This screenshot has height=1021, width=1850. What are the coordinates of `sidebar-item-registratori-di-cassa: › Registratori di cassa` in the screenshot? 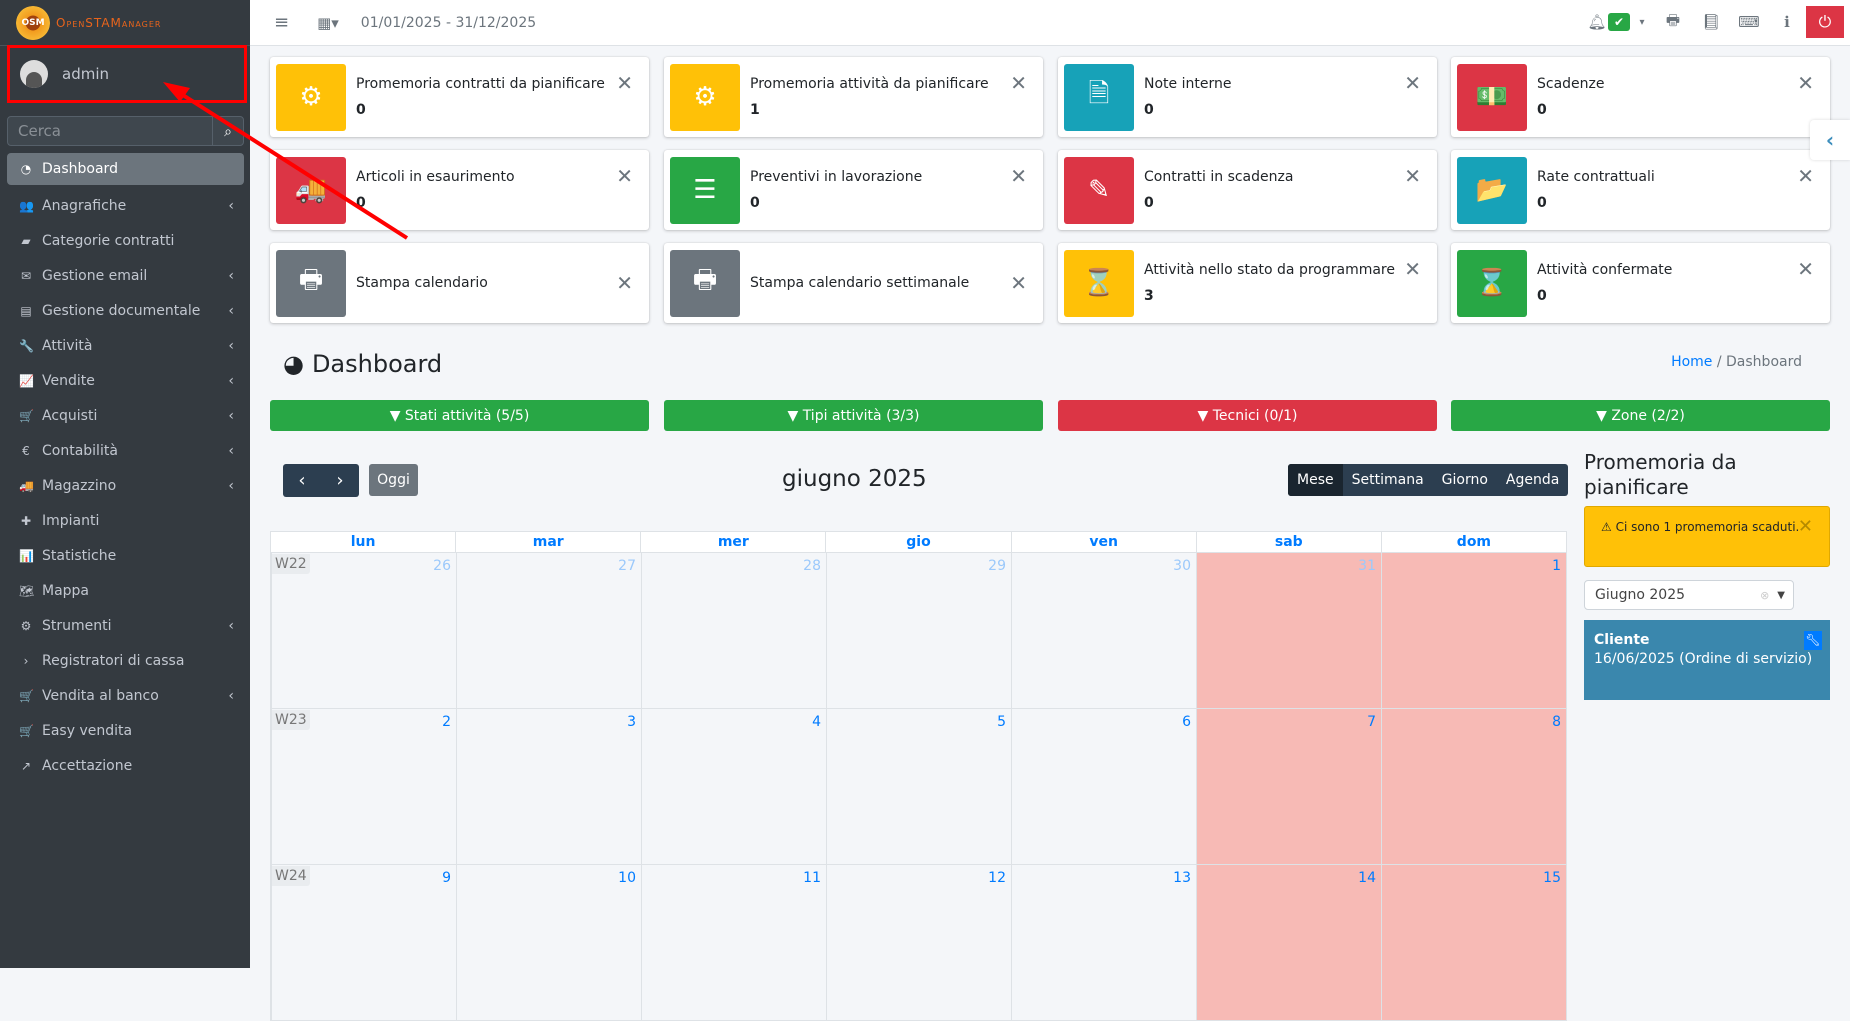 It's located at (125, 660).